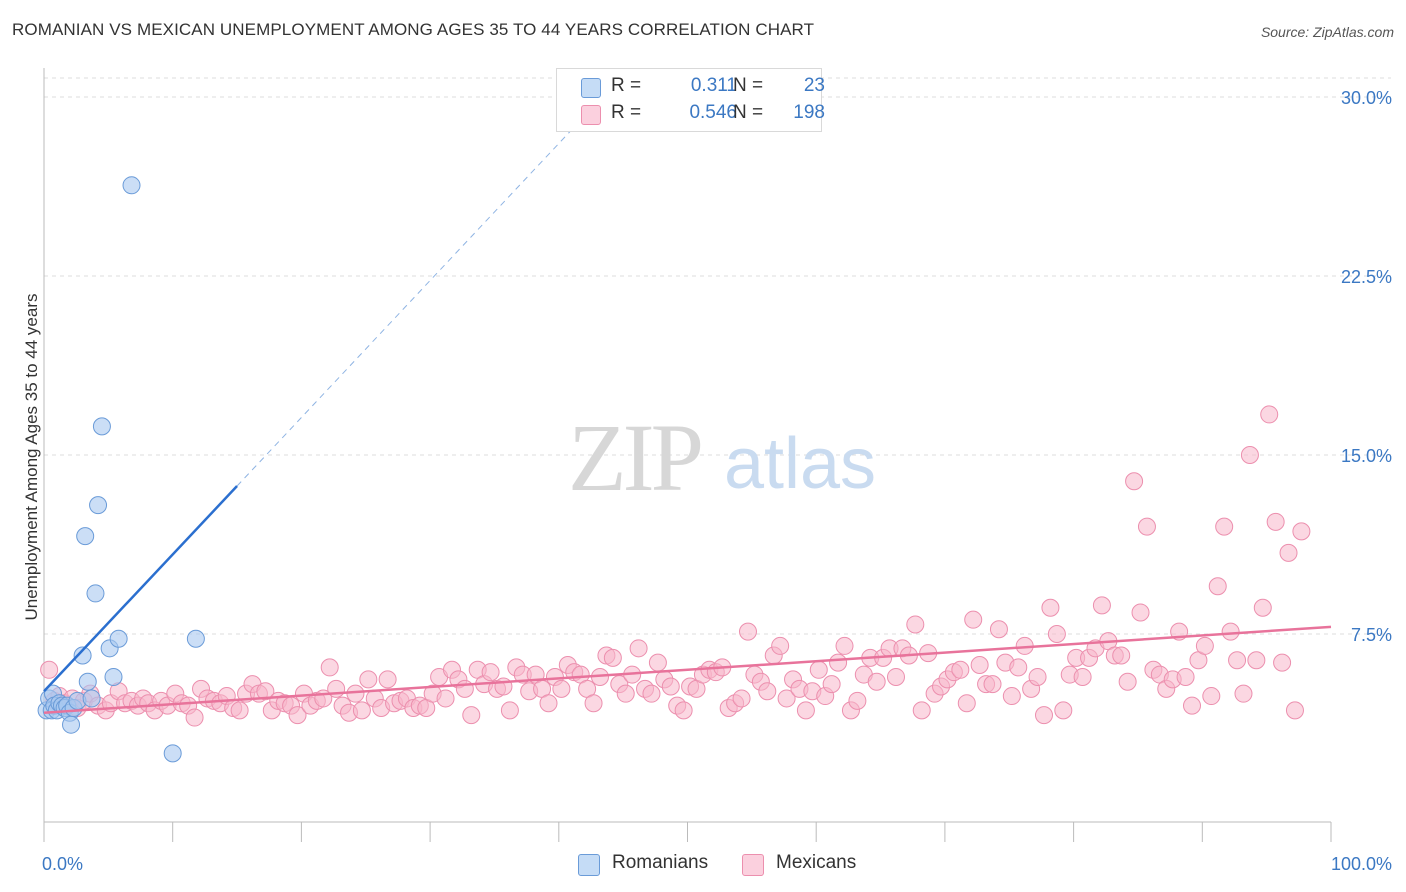 The width and height of the screenshot is (1406, 892). Describe the element at coordinates (1366, 98) in the screenshot. I see `y-tick-label: 30.0%` at that location.